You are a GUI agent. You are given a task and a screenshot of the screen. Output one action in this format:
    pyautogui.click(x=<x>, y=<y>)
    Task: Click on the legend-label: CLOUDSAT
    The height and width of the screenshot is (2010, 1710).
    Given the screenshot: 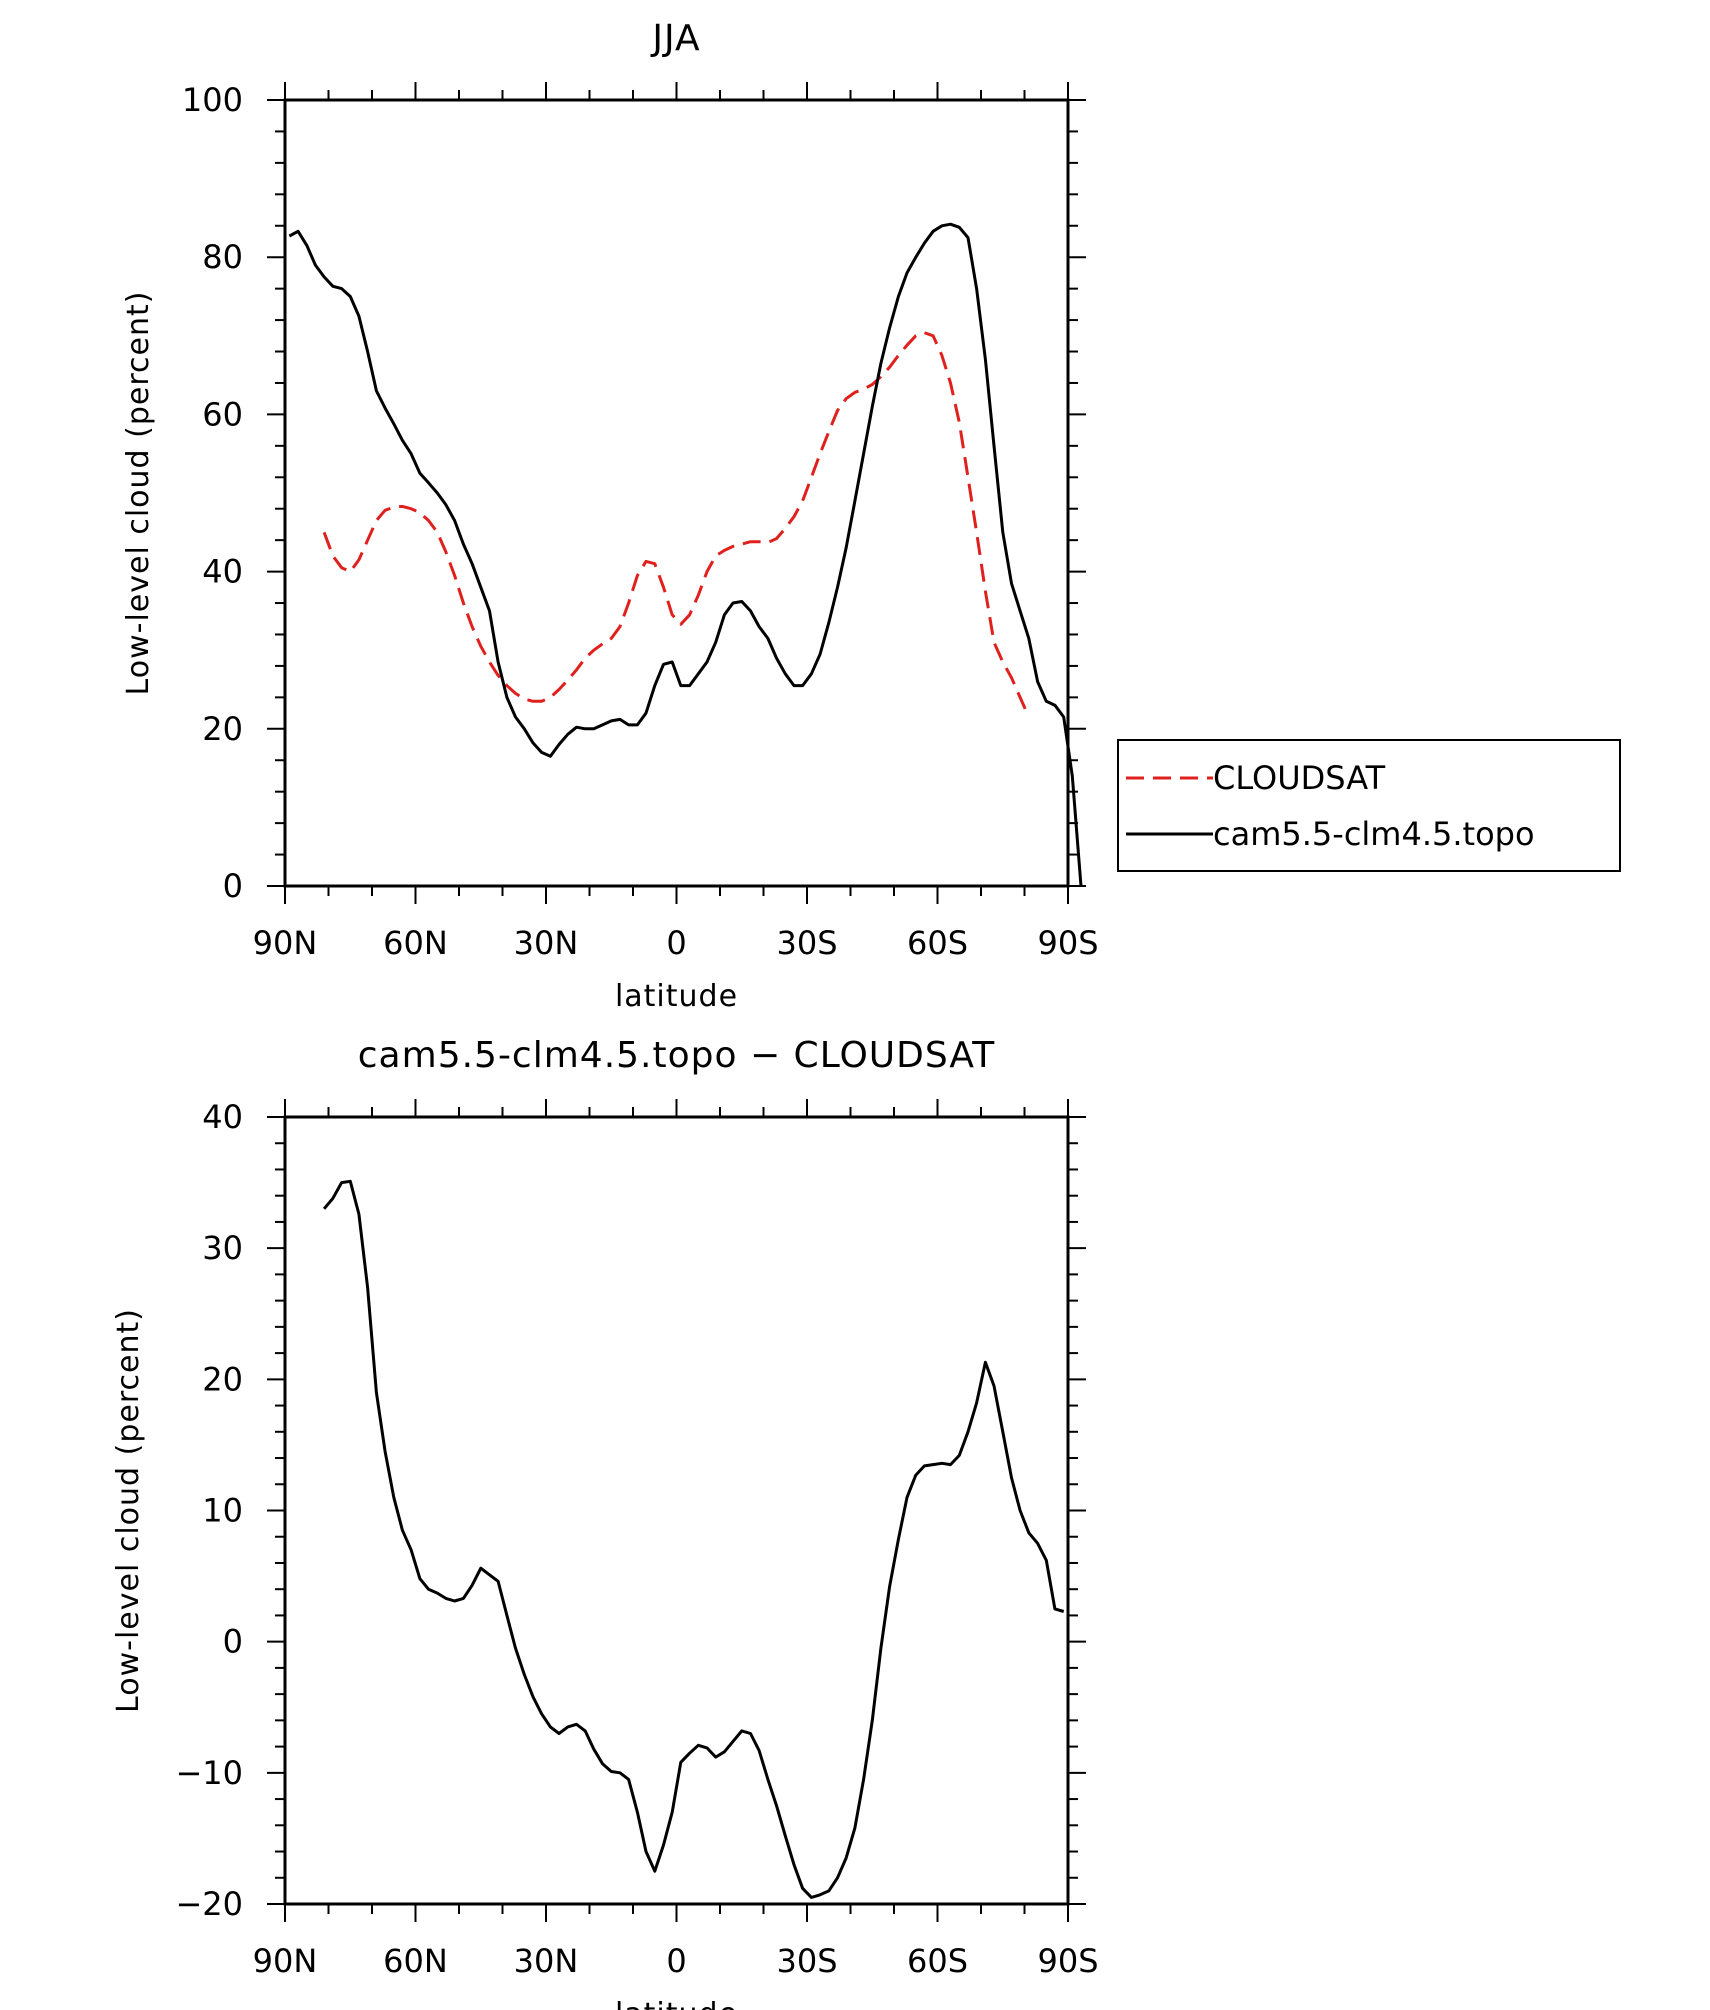 What is the action you would take?
    pyautogui.click(x=1299, y=778)
    